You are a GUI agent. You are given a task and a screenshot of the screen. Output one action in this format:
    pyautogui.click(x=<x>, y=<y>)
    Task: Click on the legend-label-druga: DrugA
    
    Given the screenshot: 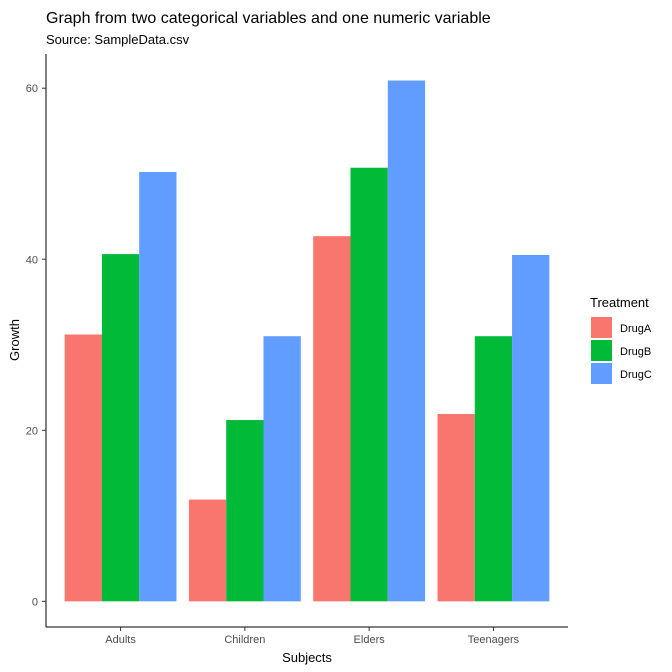 What is the action you would take?
    pyautogui.click(x=636, y=329)
    